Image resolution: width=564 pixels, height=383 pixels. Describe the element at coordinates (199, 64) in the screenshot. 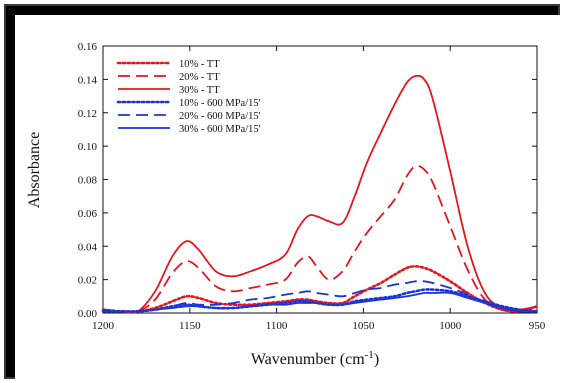

I see `legend-label: 10% - TT` at that location.